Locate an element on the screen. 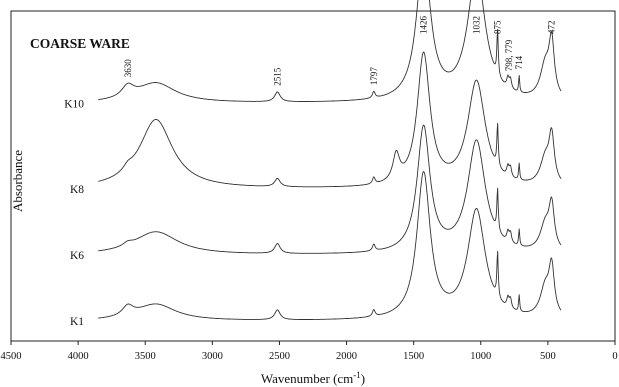 The image size is (619, 387). x-tick-label: 1500 is located at coordinates (413, 356).